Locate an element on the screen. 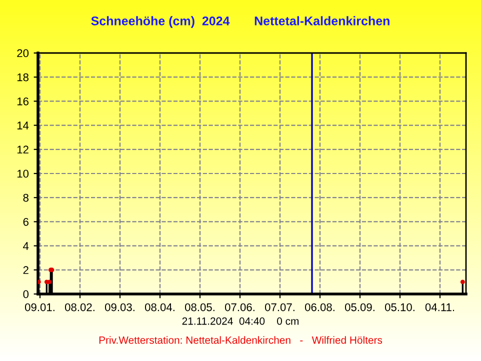  x-tick-label: 06.08. is located at coordinates (319, 307).